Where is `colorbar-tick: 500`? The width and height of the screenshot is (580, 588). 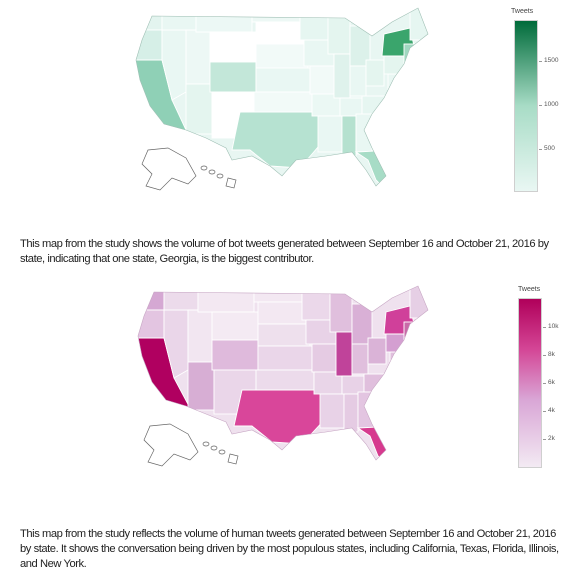
colorbar-tick: 500 is located at coordinates (547, 148).